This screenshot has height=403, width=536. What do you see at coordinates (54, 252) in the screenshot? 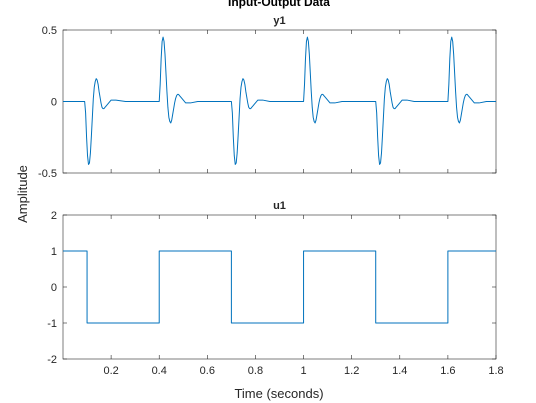
I see `u1-ytick-label: 1` at bounding box center [54, 252].